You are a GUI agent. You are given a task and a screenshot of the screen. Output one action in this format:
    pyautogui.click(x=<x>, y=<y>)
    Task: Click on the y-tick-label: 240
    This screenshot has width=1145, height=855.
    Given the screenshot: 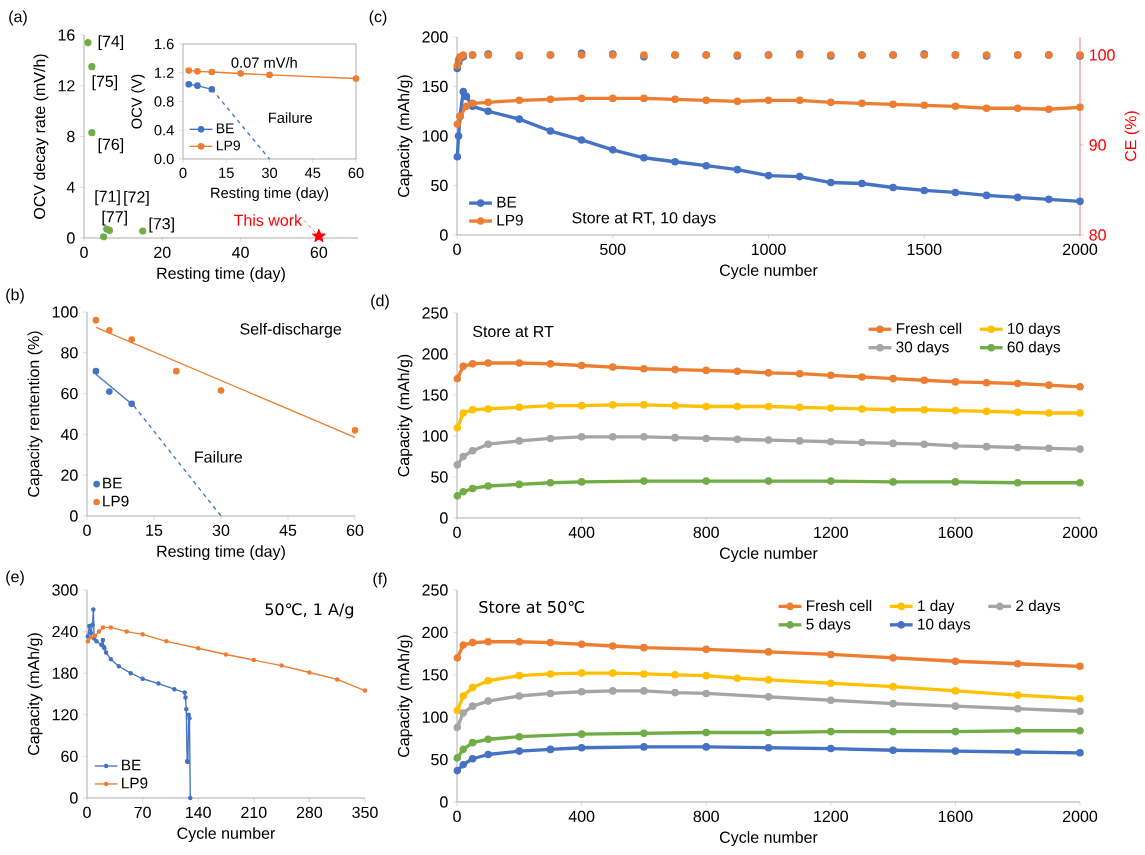 What is the action you would take?
    pyautogui.click(x=65, y=631)
    